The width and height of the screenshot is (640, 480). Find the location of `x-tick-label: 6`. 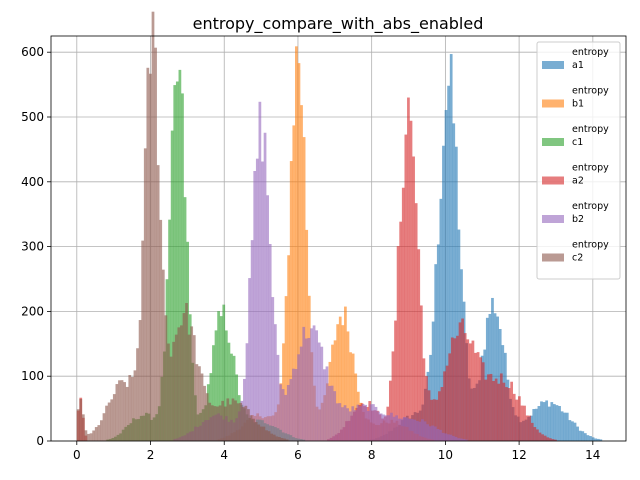

x-tick-label: 6 is located at coordinates (298, 455).